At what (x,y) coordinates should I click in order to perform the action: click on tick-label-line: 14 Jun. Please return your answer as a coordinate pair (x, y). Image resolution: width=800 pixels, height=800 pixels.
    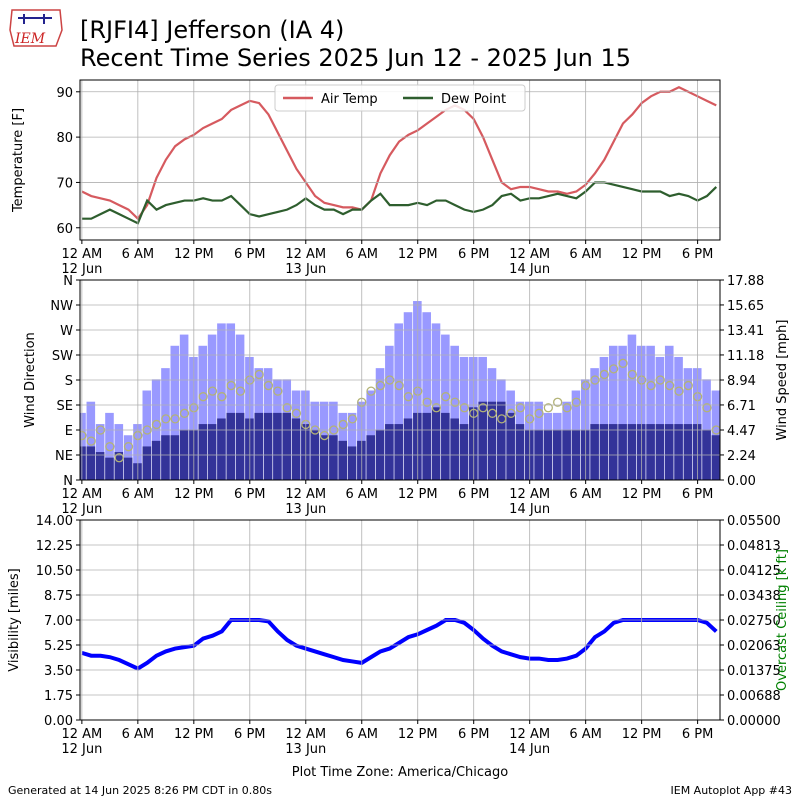
    Looking at the image, I should click on (529, 749).